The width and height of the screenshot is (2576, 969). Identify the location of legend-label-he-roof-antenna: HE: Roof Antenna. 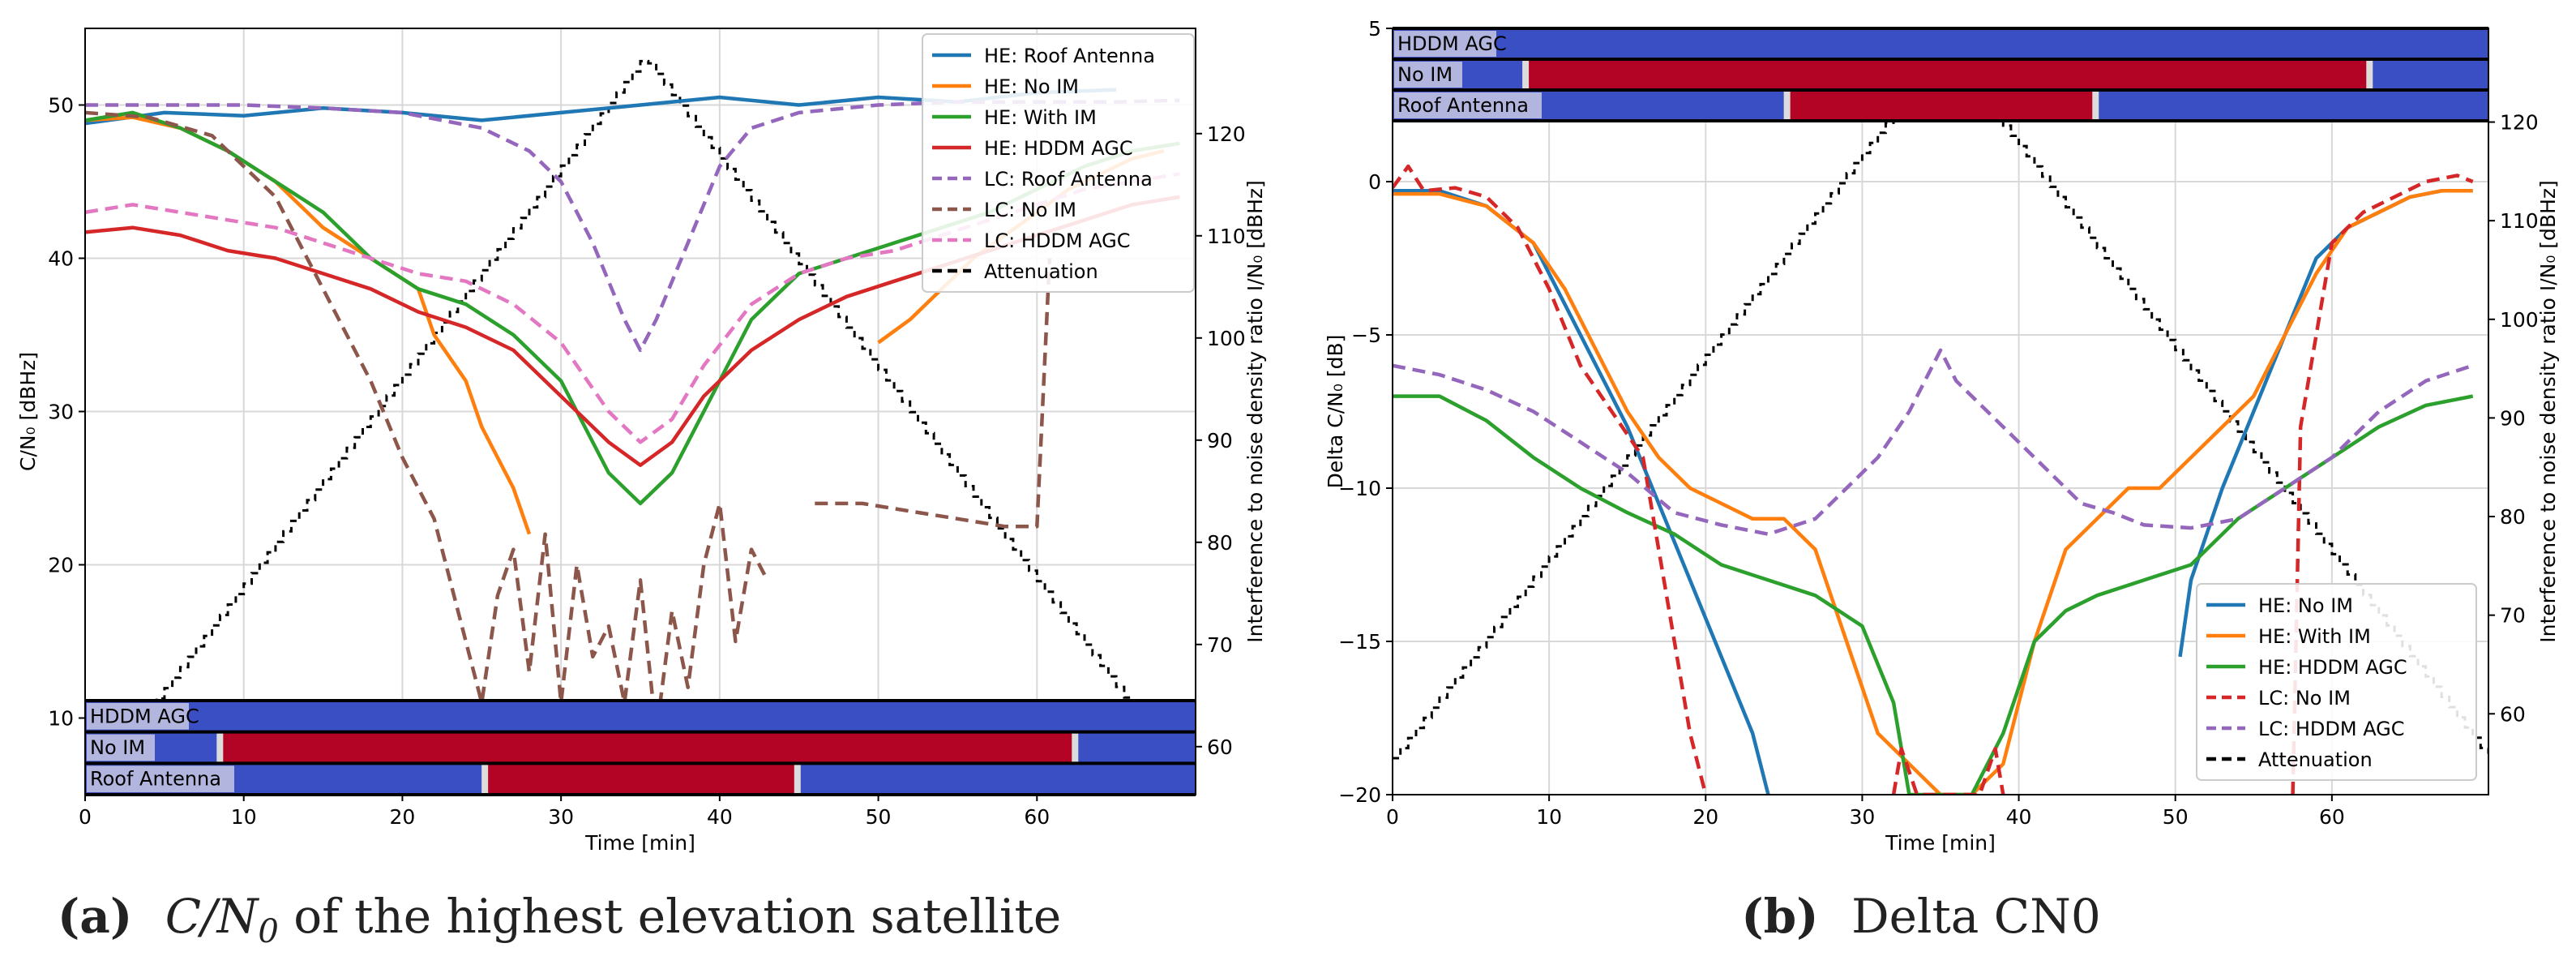
(1069, 56).